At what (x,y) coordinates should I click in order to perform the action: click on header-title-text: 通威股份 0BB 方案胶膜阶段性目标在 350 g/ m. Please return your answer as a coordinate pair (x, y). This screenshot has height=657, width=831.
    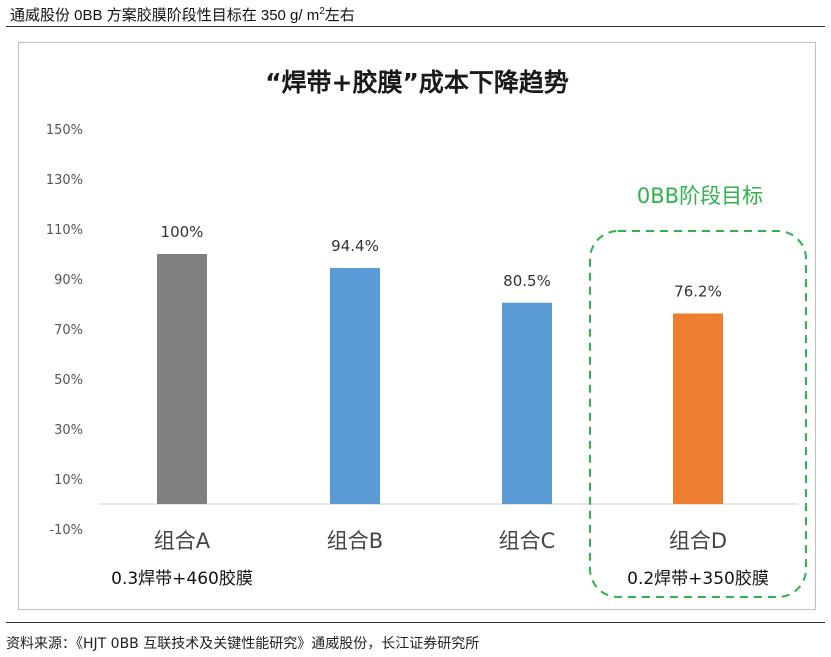
    Looking at the image, I should click on (165, 15).